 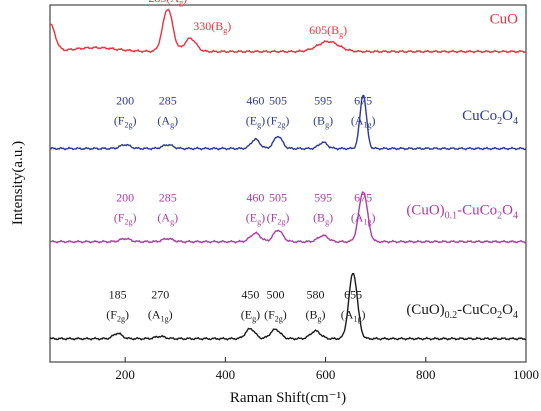 What do you see at coordinates (490, 117) in the screenshot?
I see `series-label: CuCo2O4` at bounding box center [490, 117].